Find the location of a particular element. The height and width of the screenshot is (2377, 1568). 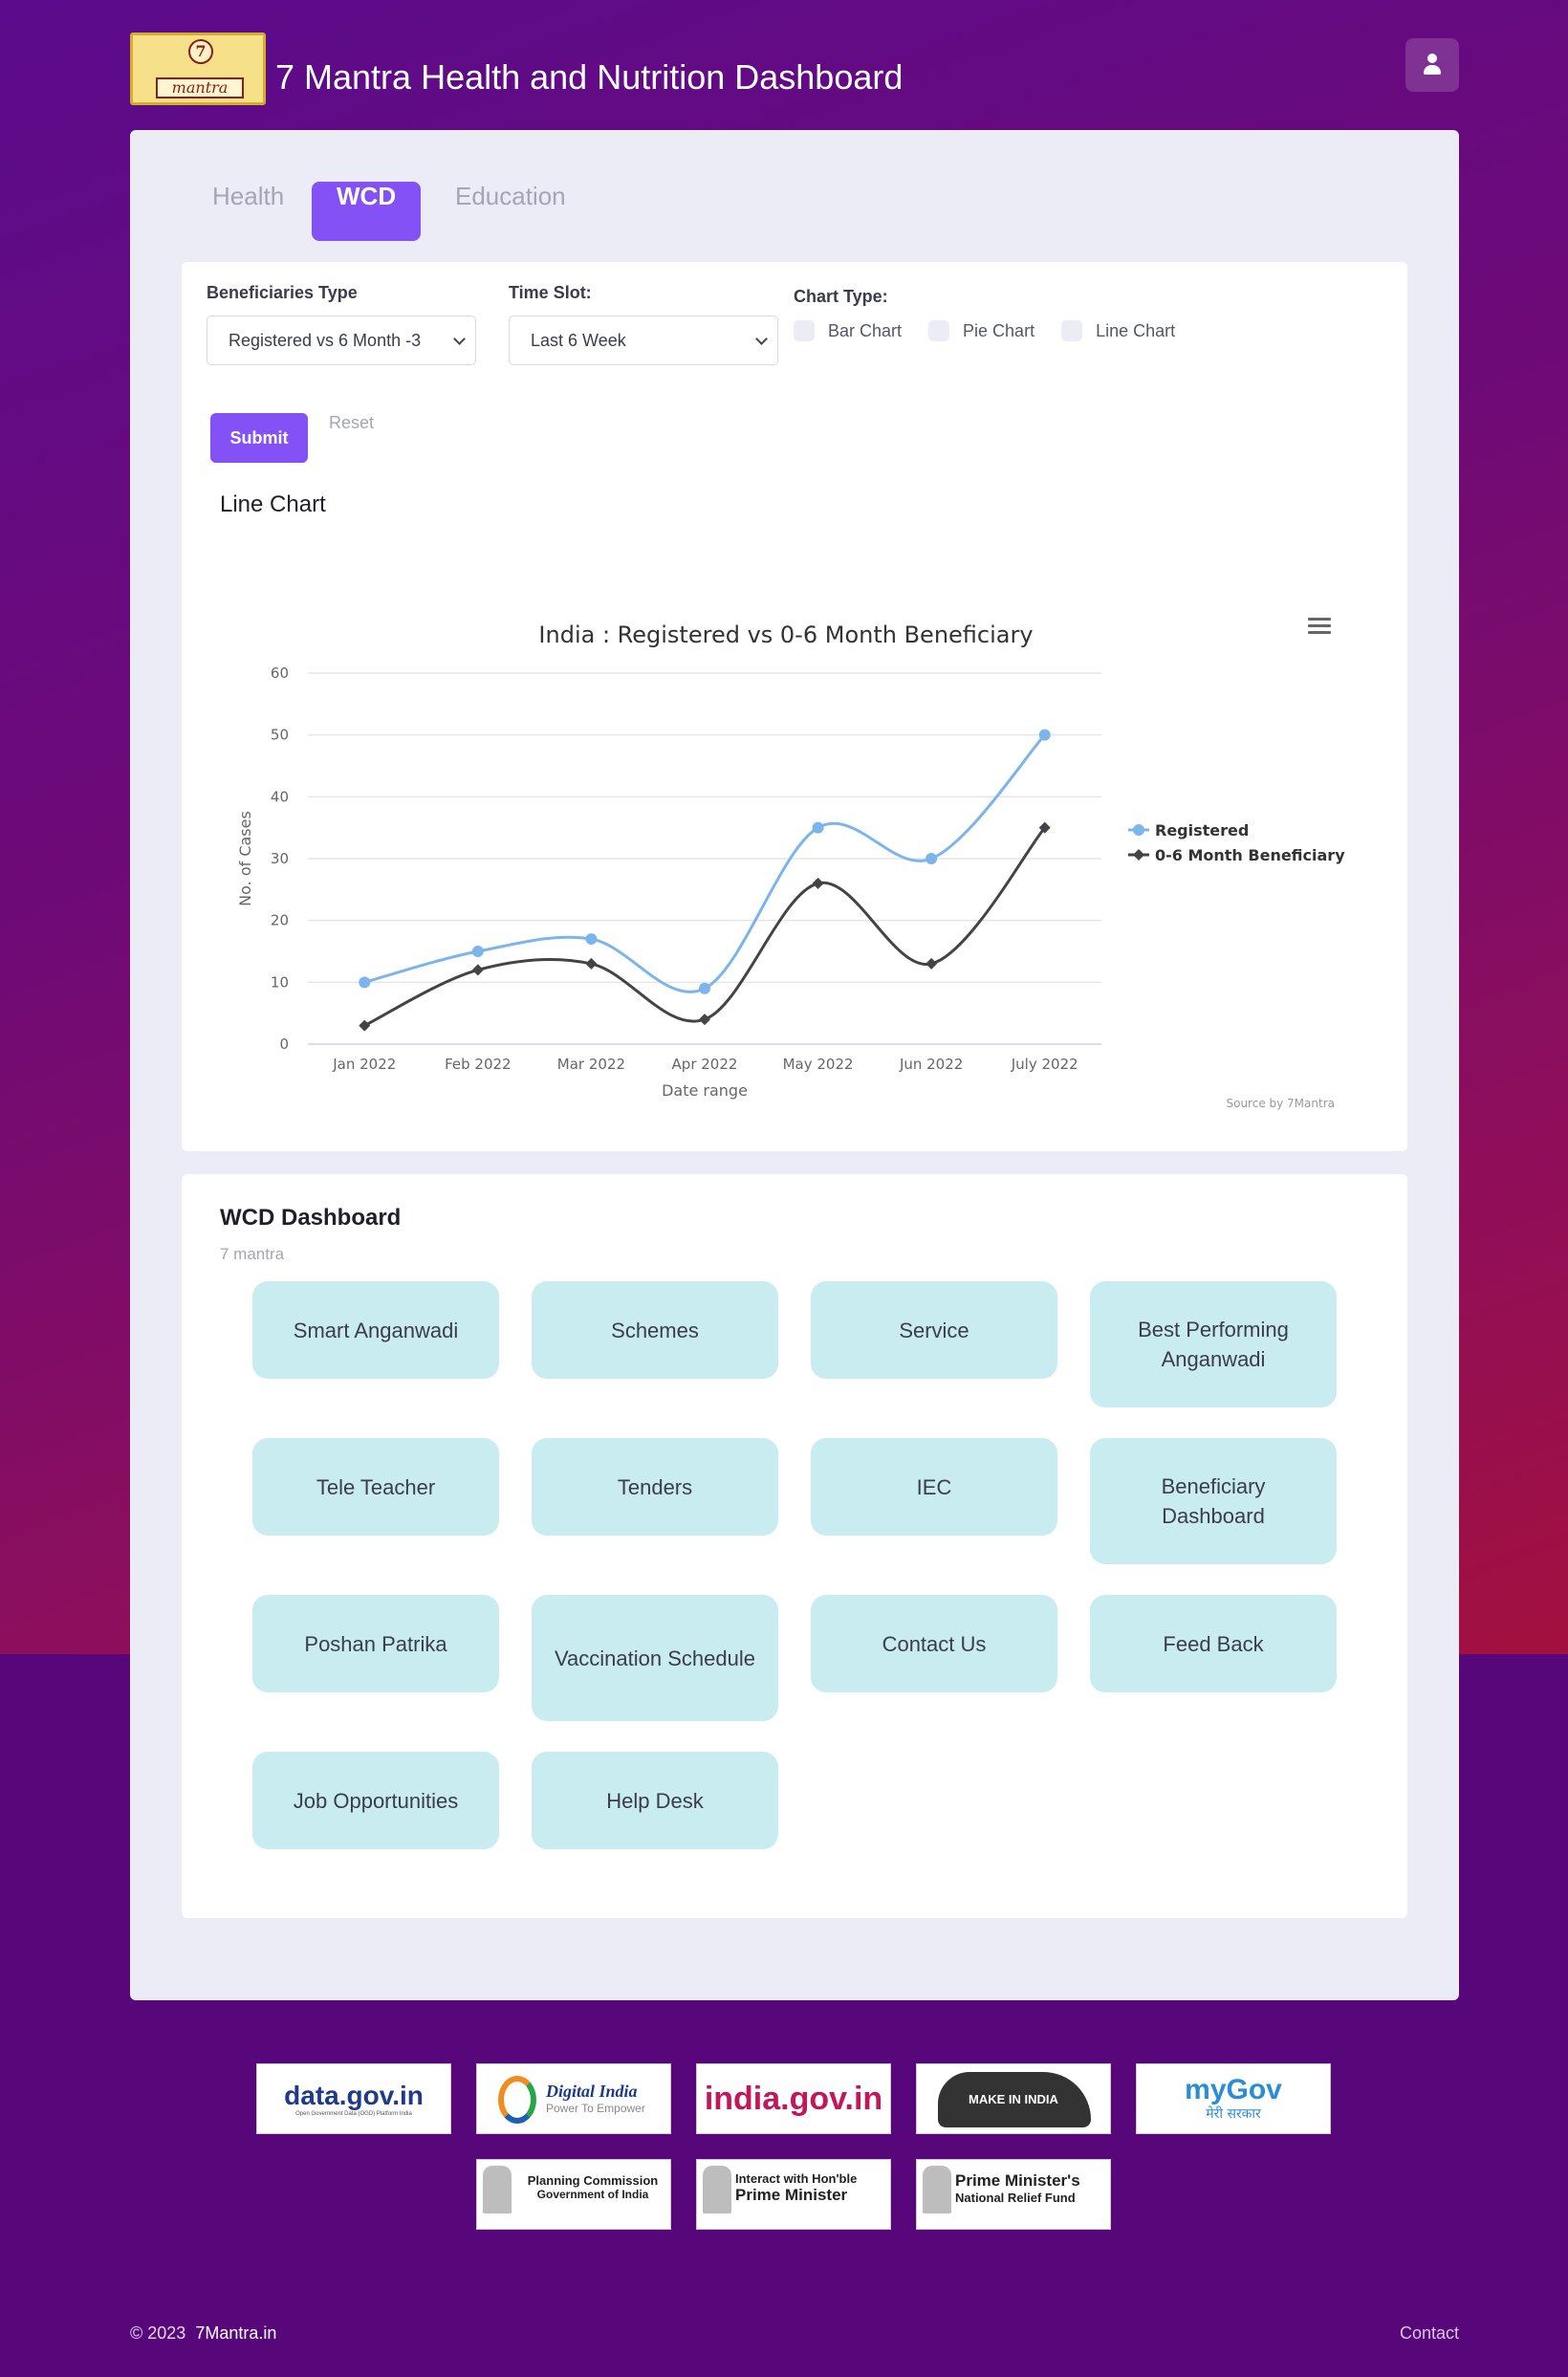

bar-chart-checkbox is located at coordinates (804, 330).